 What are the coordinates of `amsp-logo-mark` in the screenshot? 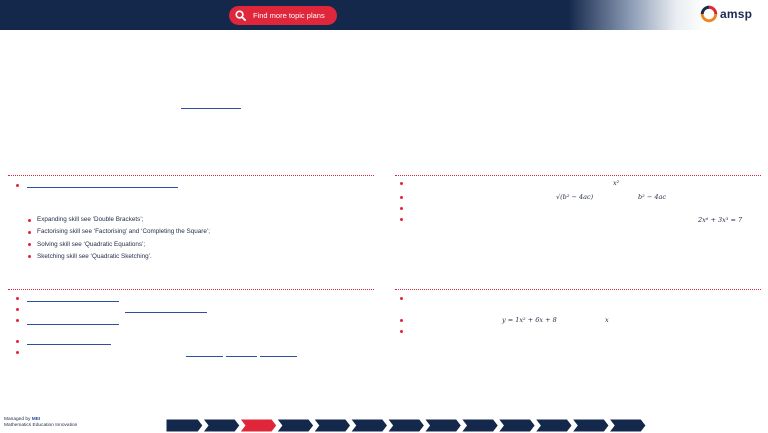 It's located at (709, 14).